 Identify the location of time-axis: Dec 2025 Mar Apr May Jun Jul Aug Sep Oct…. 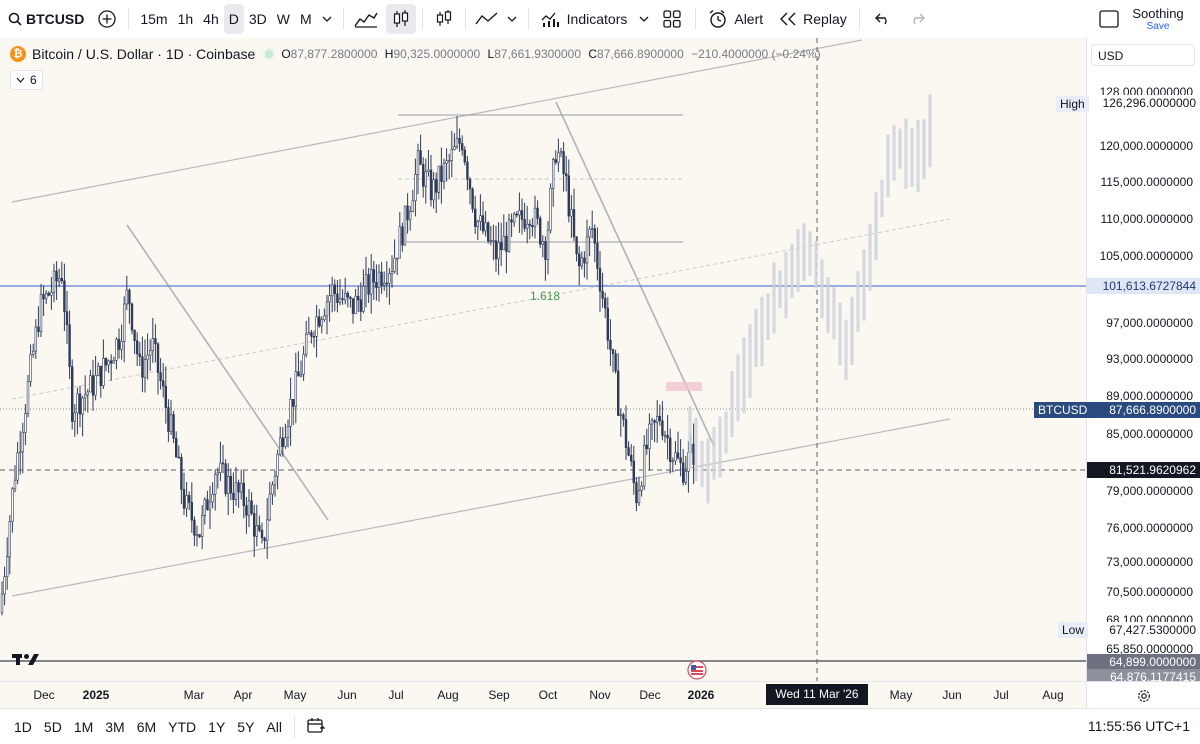
(543, 694).